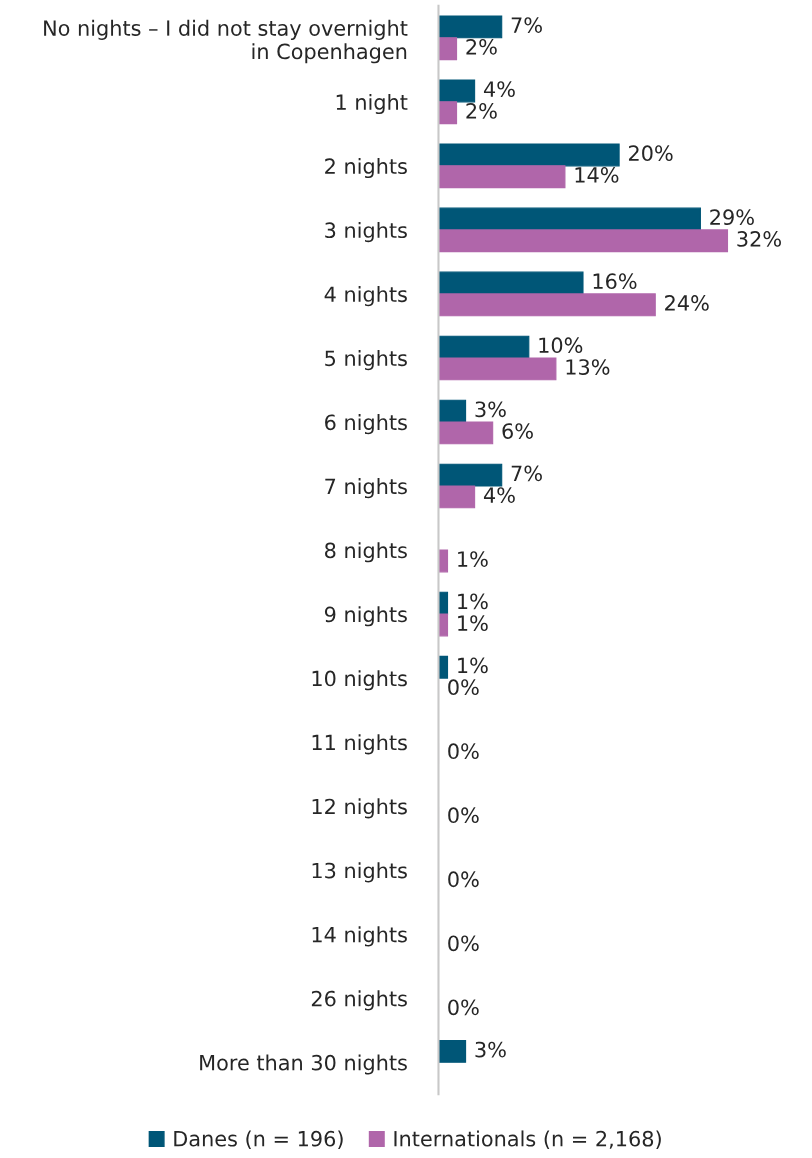  Describe the element at coordinates (365, 616) in the screenshot. I see `y-tick-label: 9 nights` at that location.